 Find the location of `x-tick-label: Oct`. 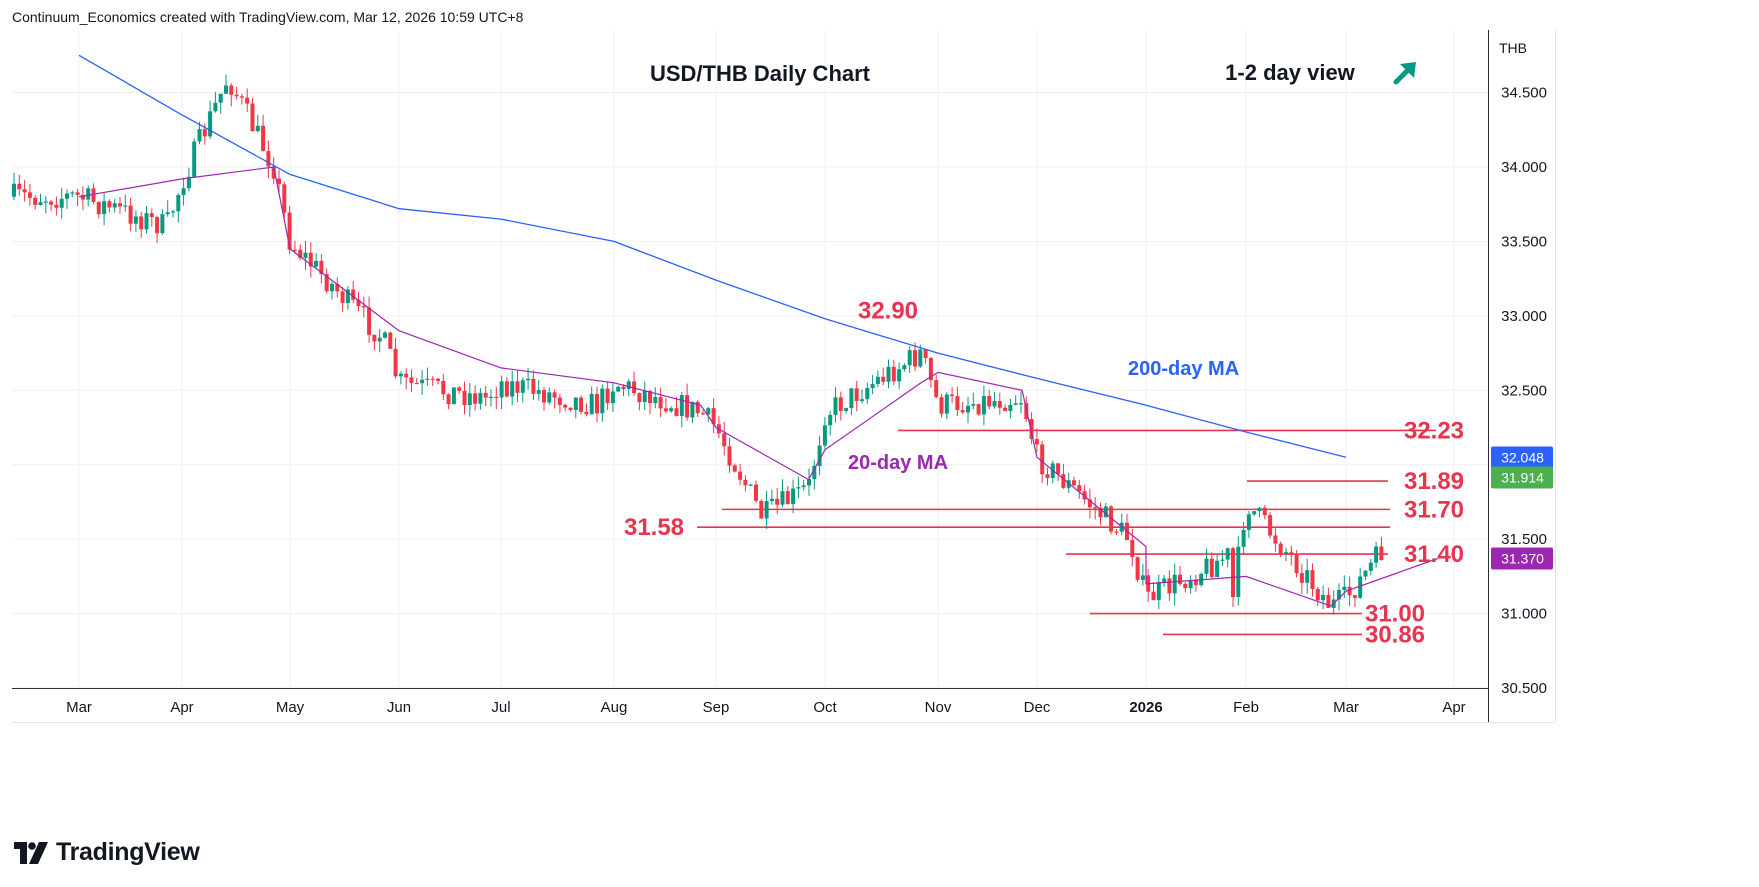

x-tick-label: Oct is located at coordinates (825, 707).